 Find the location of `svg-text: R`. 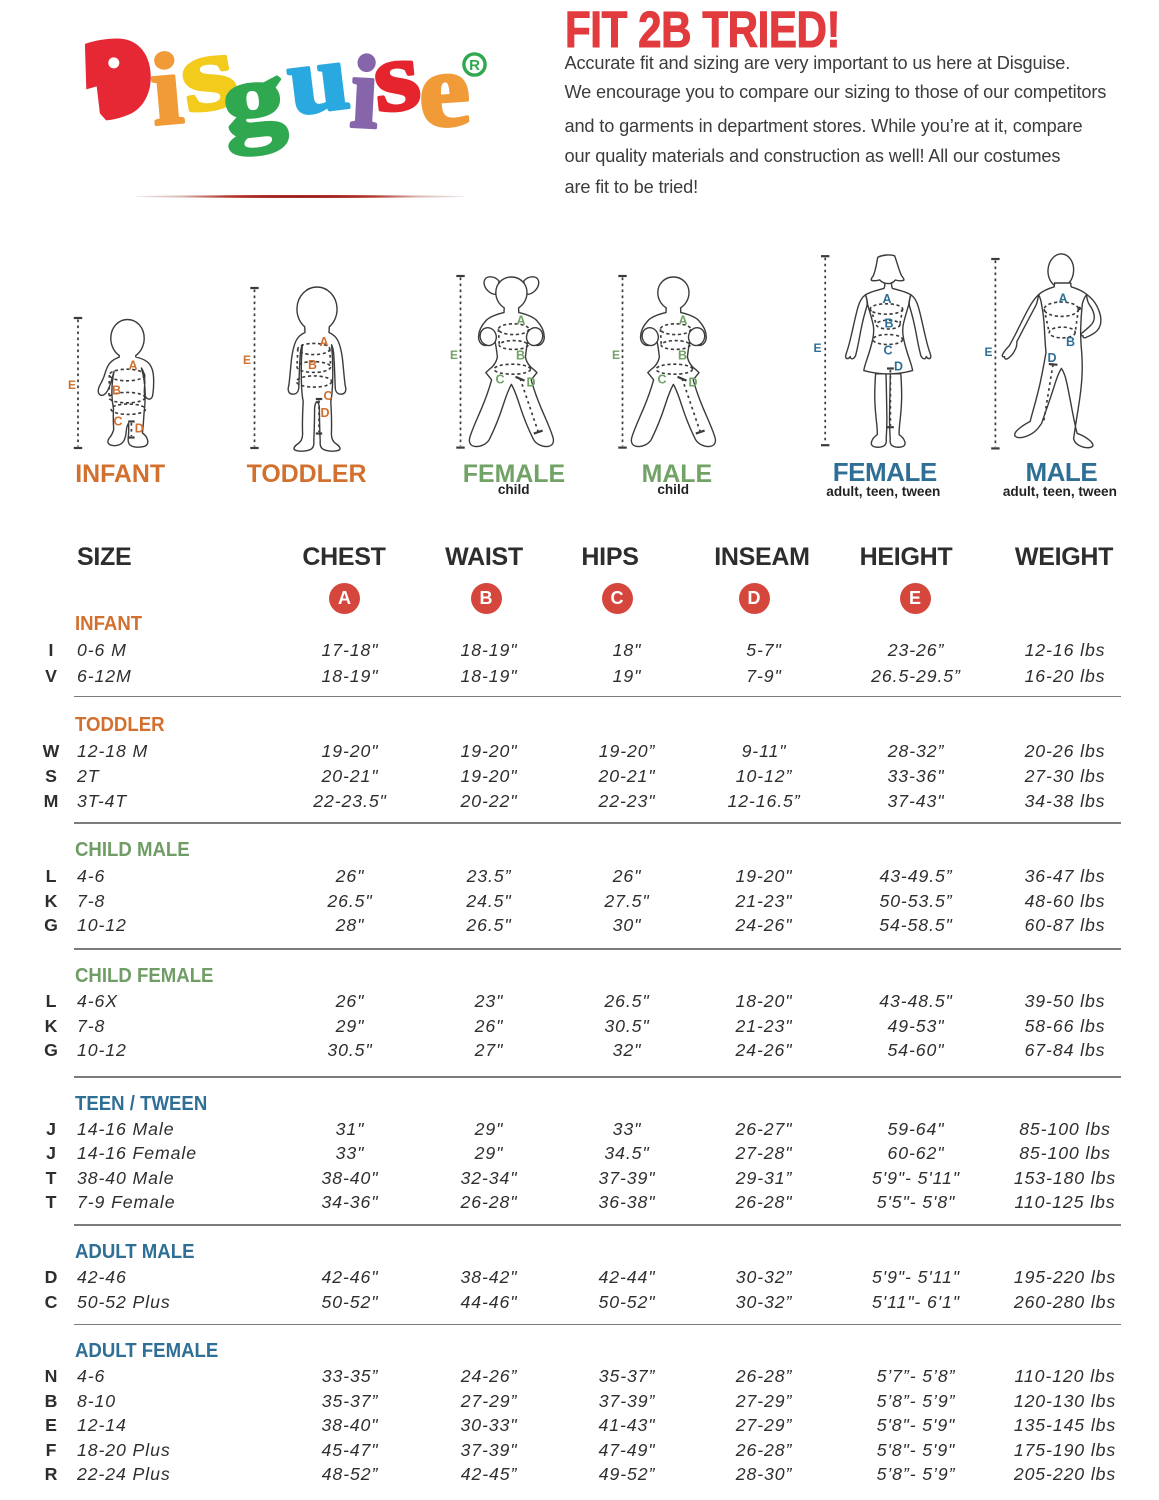

svg-text: R is located at coordinates (474, 65).